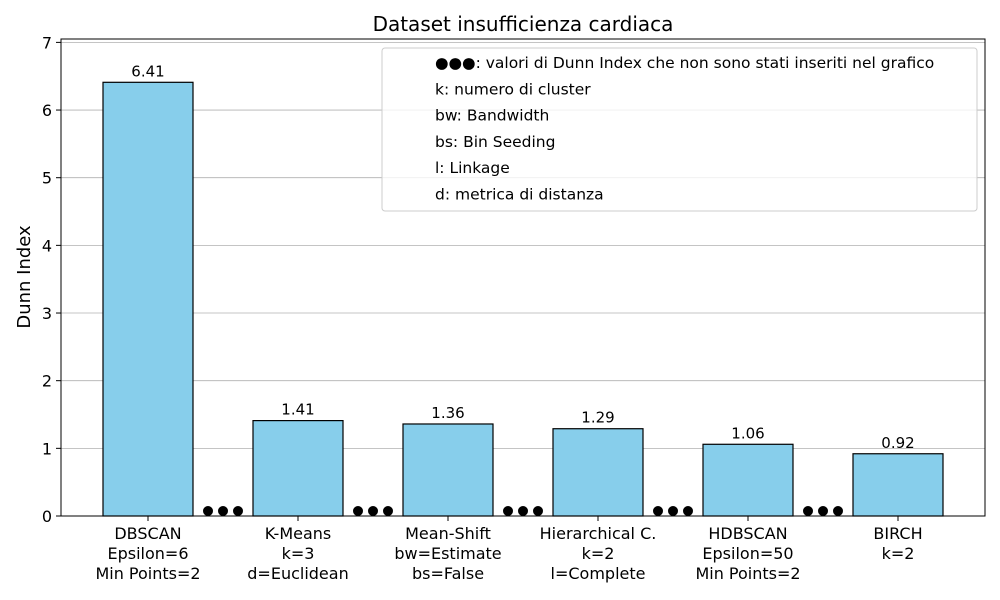 This screenshot has width=1000, height=600. Describe the element at coordinates (297, 573) in the screenshot. I see `x-tick-label-line: d=Euclidean` at that location.